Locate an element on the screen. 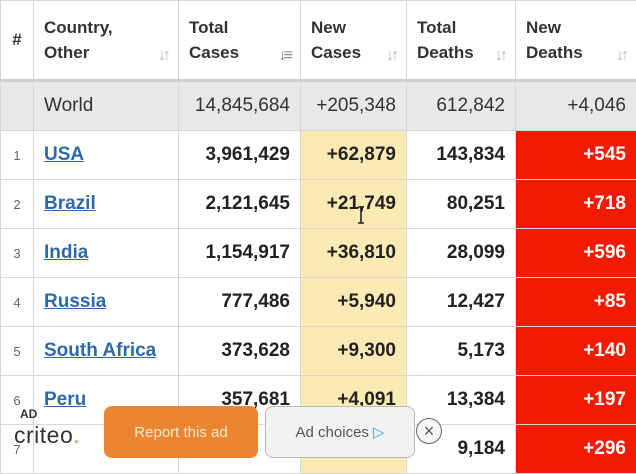  rank-cell: 2 is located at coordinates (17, 204).